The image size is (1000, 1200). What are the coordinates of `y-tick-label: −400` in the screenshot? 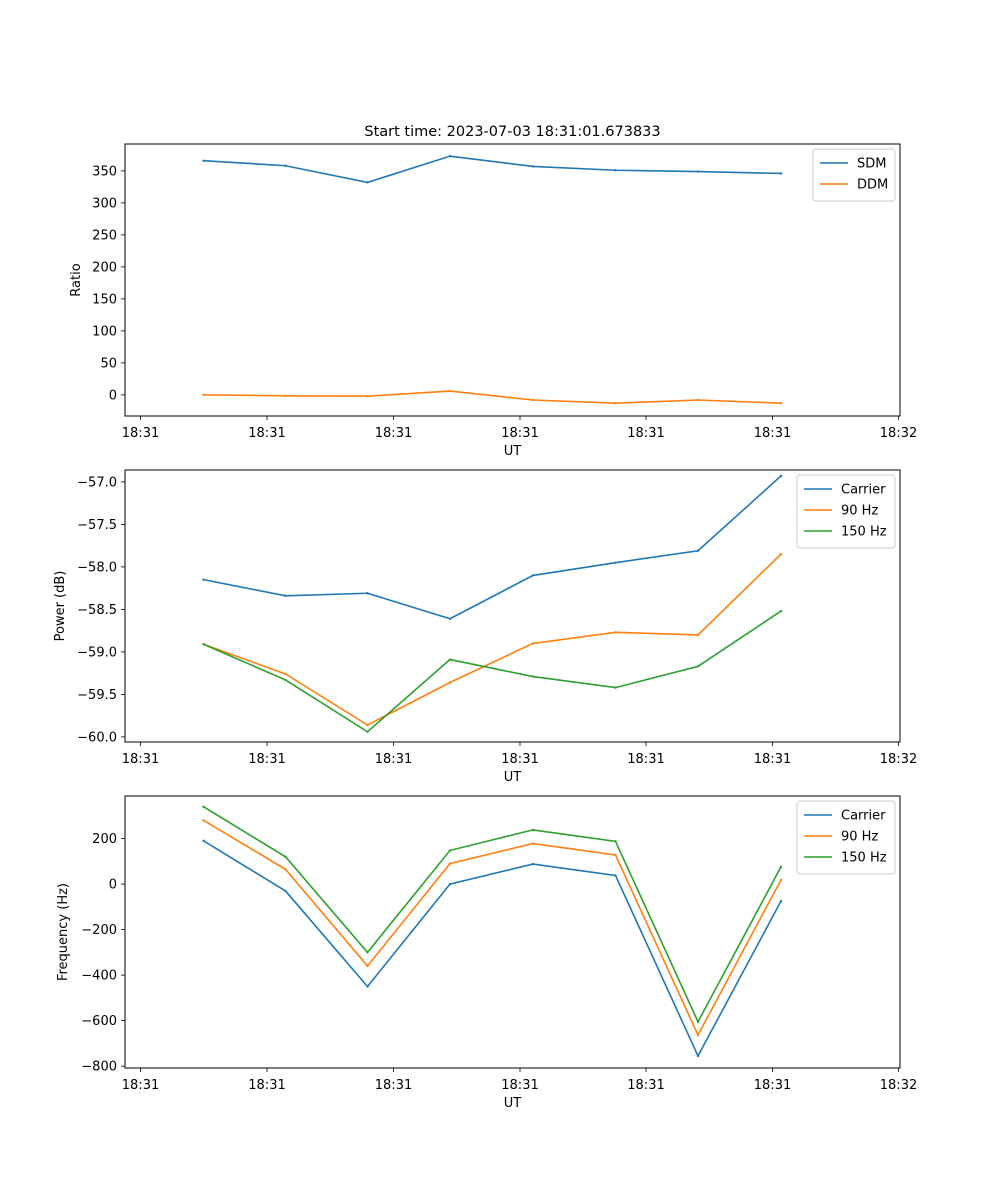 It's located at (99, 976).